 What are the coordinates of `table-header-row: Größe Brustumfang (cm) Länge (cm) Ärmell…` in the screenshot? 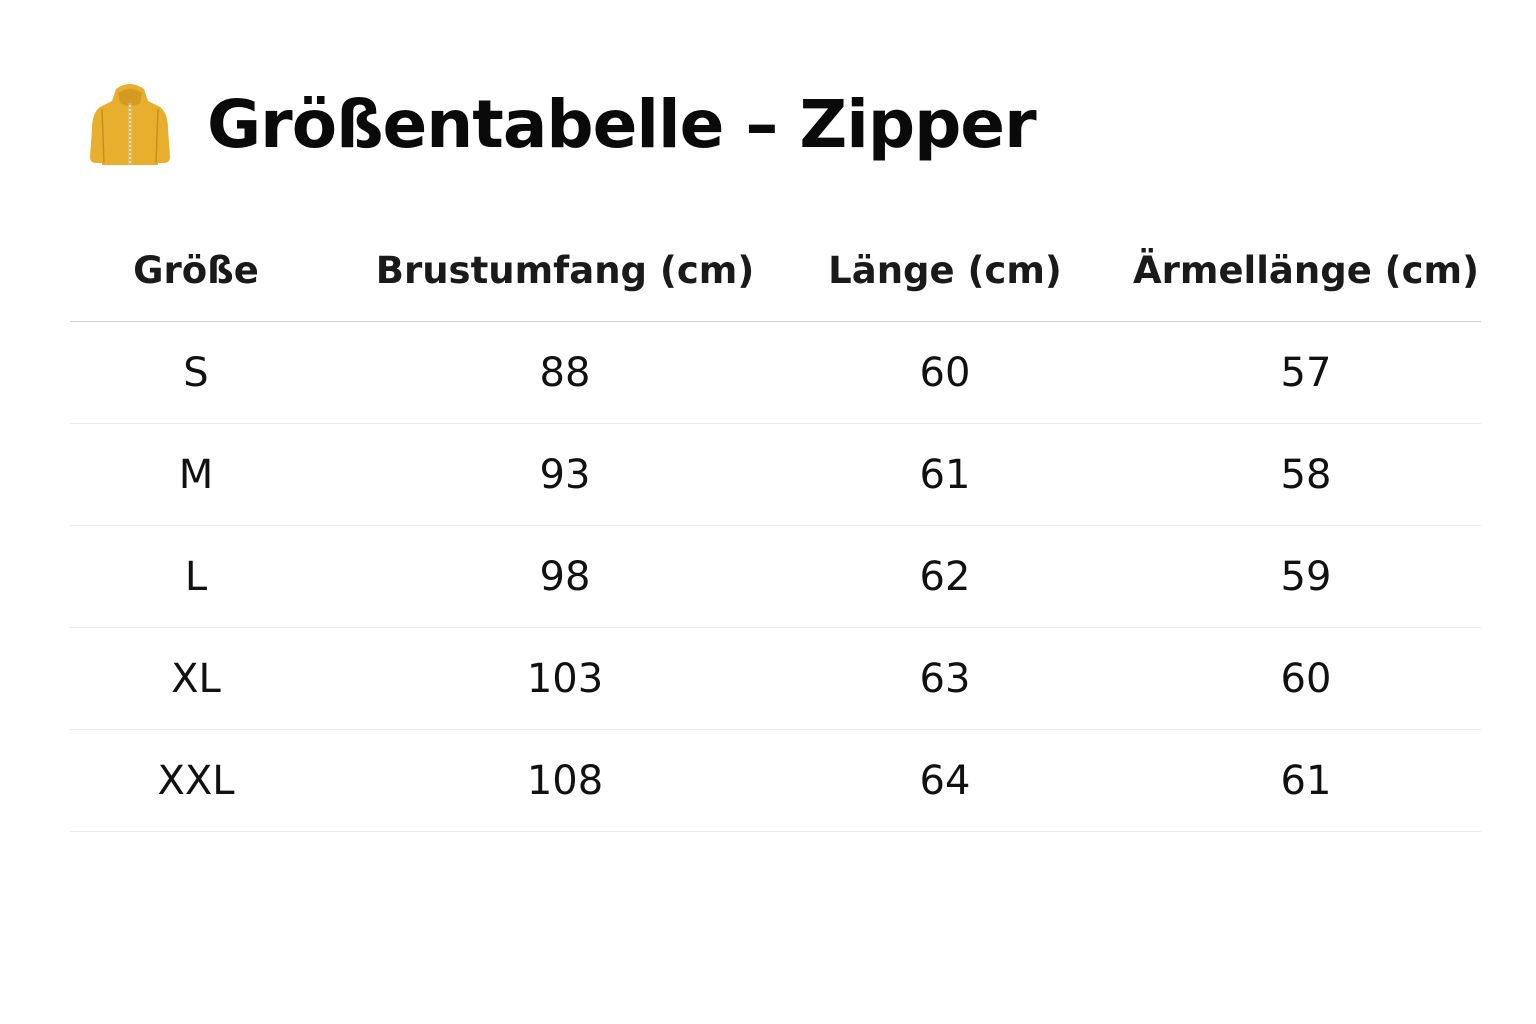 It's located at (775, 271).